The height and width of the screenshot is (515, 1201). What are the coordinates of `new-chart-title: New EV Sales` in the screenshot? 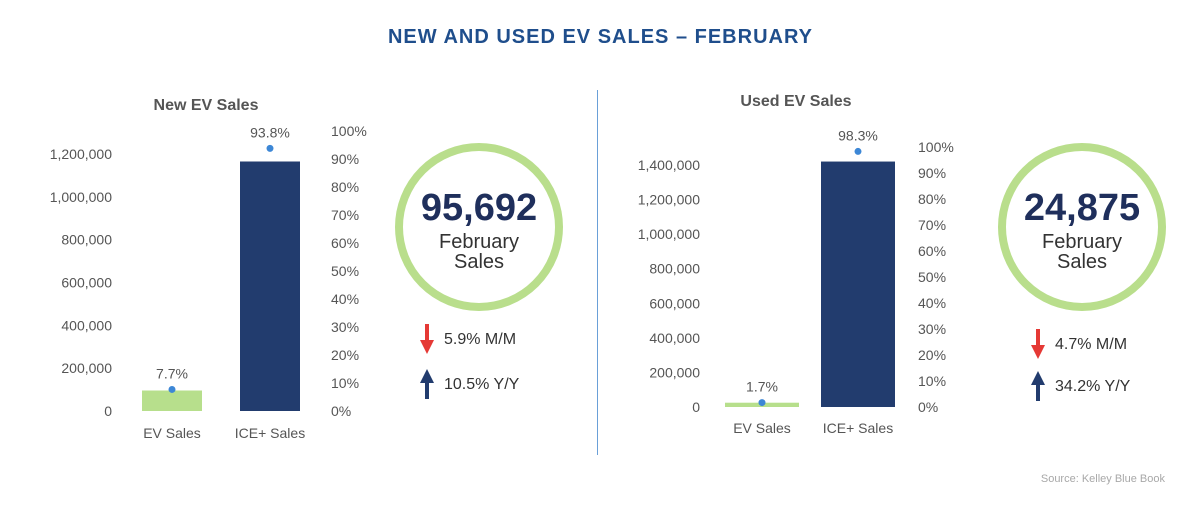 It's located at (206, 105).